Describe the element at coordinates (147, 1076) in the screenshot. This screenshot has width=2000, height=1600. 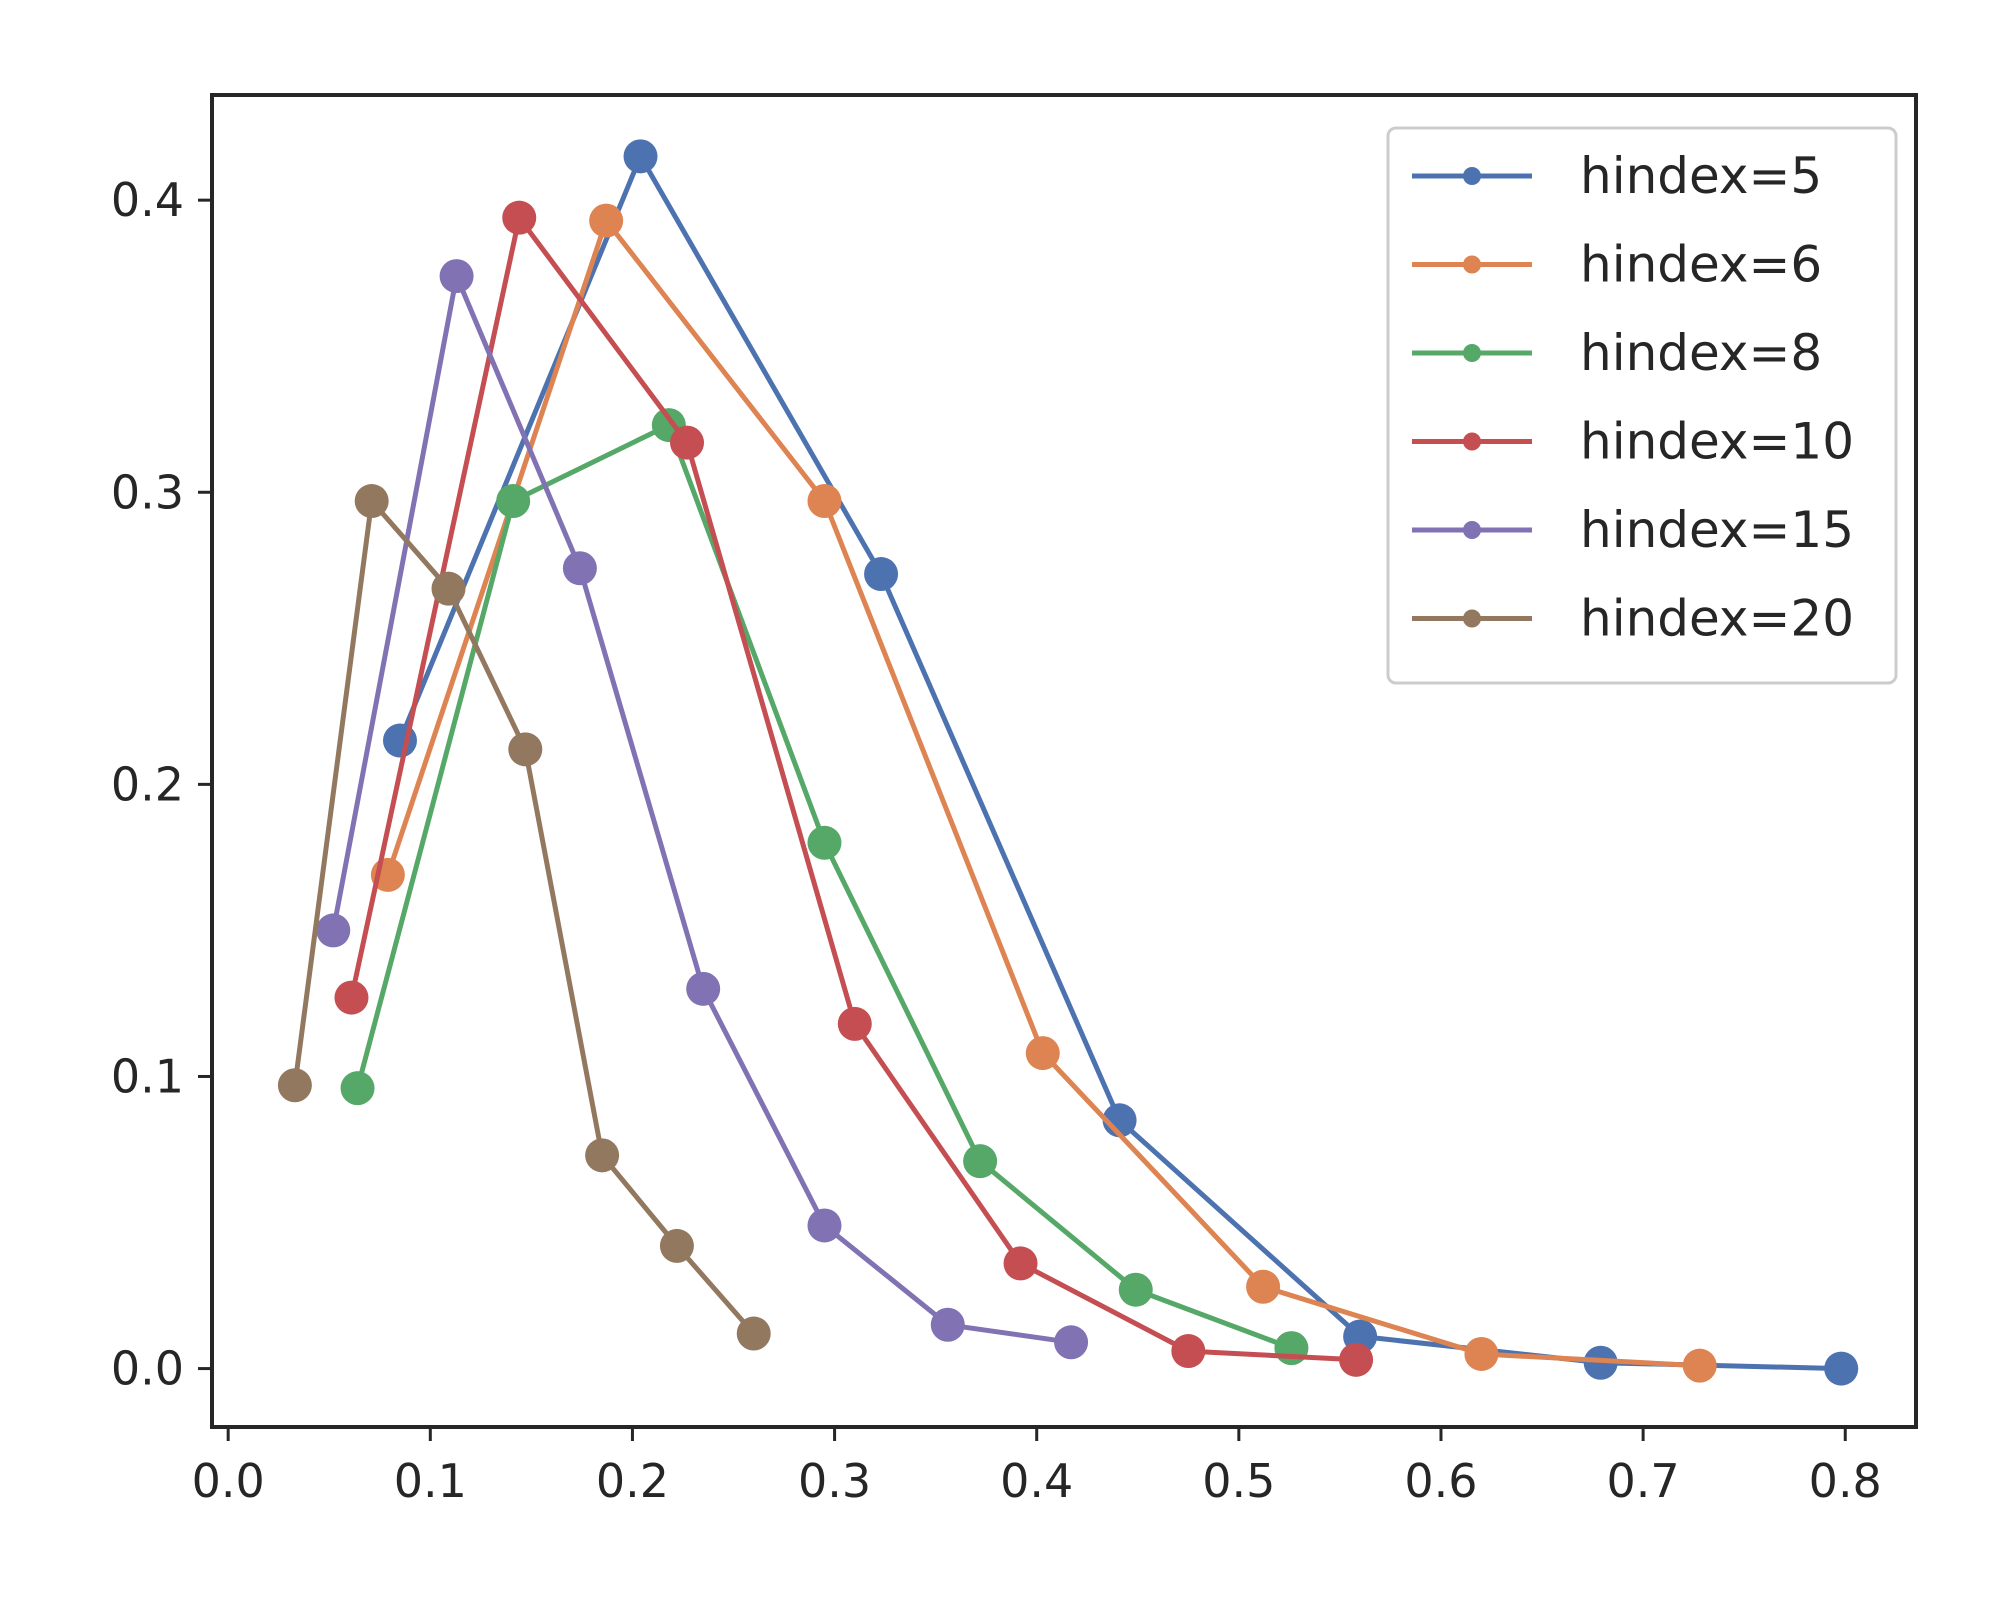
I see `y-tick-label: 0.1` at that location.